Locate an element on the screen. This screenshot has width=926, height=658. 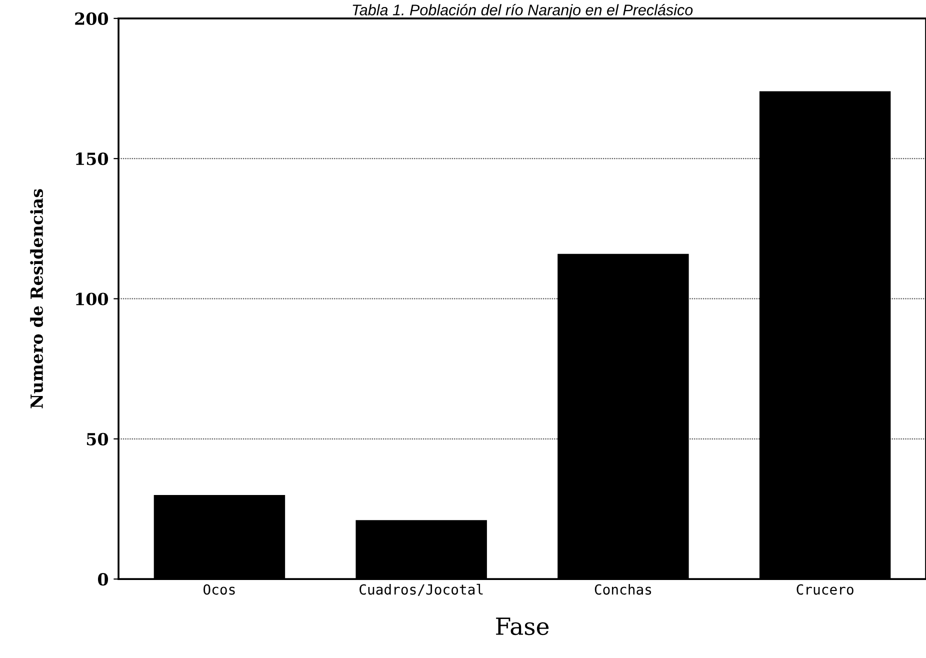
y-axis-title: Numero de Residencias is located at coordinates (37, 298).